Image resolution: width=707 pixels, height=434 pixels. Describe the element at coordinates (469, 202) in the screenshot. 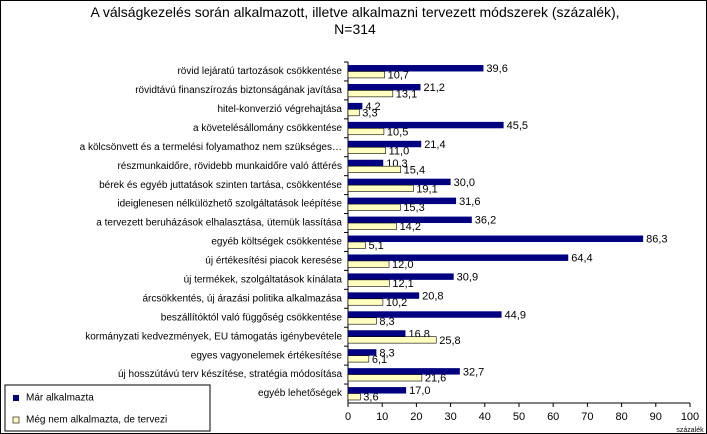

I see `value-label: 31,6` at that location.